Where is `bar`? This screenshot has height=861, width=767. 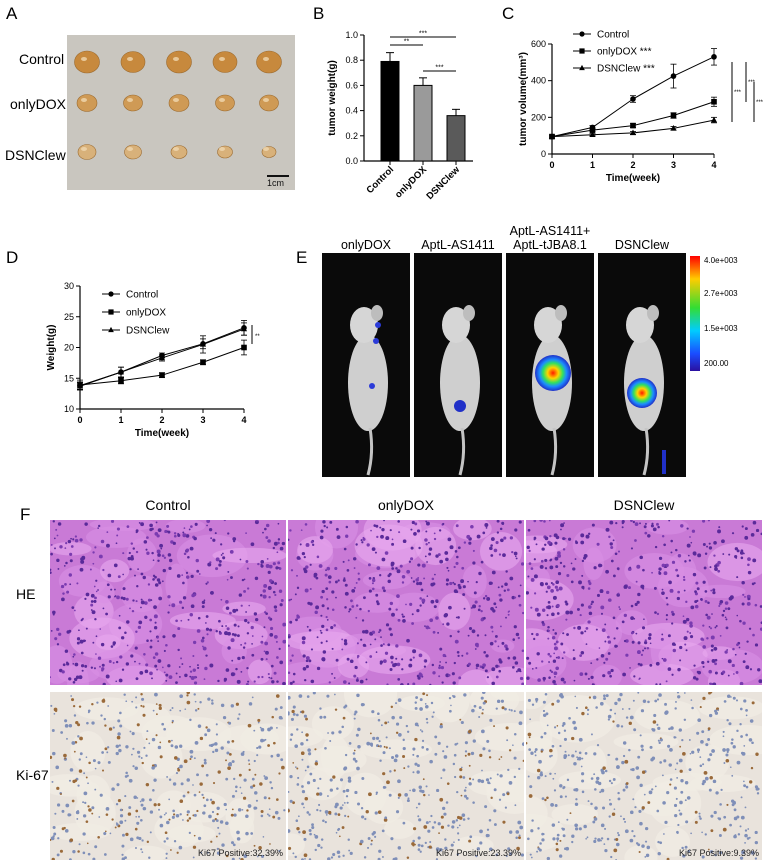 bar is located at coordinates (423, 123).